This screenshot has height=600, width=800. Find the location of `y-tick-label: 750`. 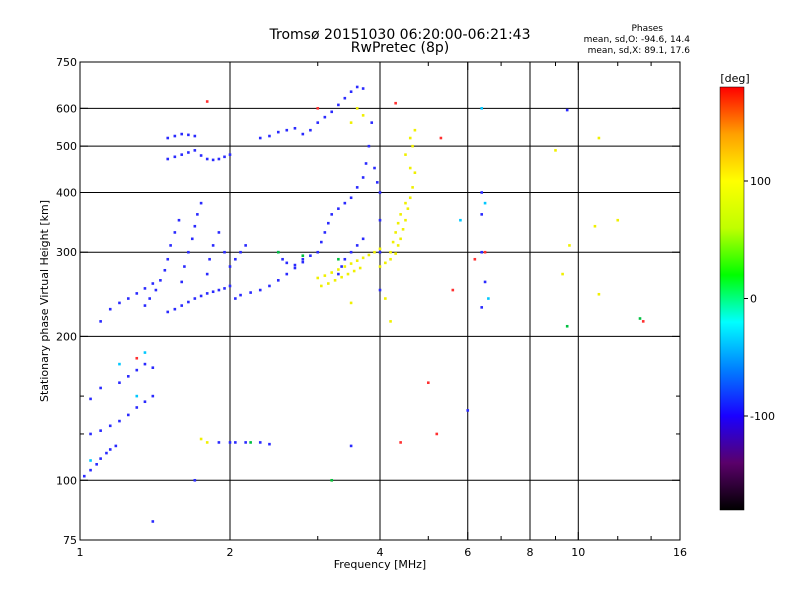

y-tick-label: 750 is located at coordinates (66, 62).